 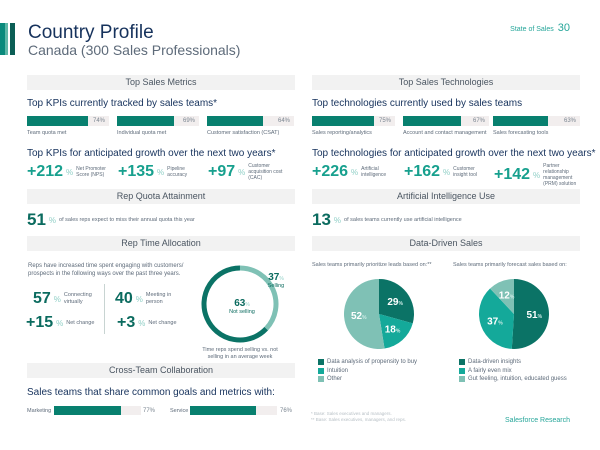 I want to click on pie-slice-label: 12%, so click(x=507, y=296).